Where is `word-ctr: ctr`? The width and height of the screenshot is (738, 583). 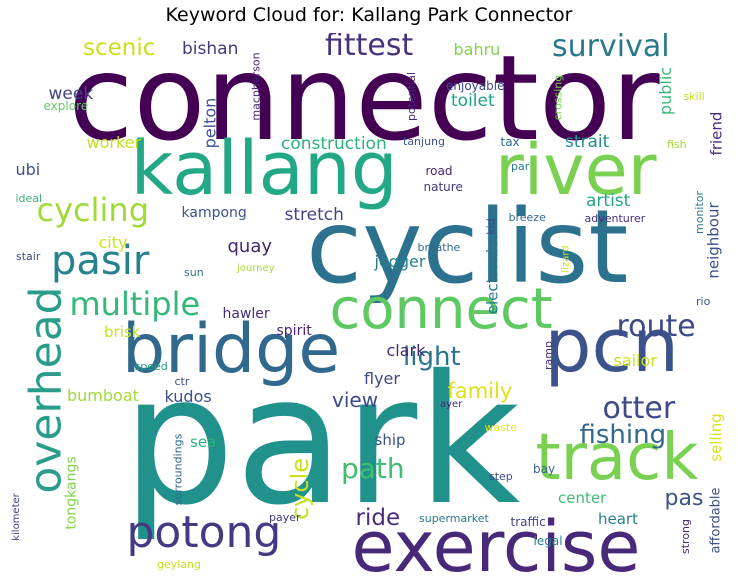 word-ctr: ctr is located at coordinates (182, 381).